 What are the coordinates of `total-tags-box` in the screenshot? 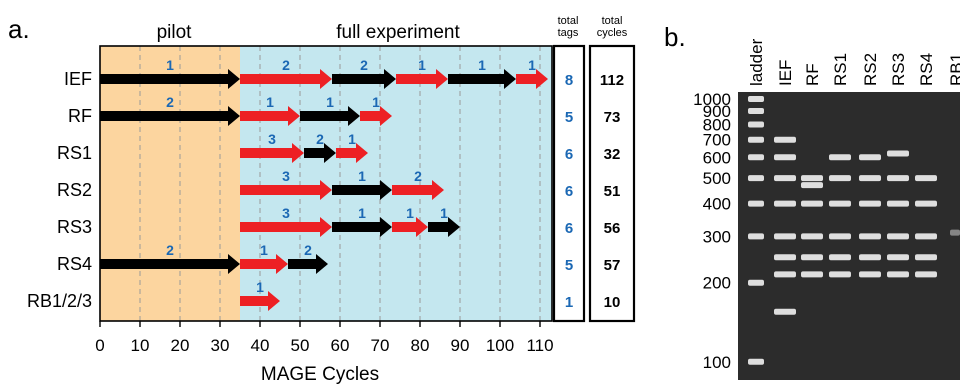 It's located at (569, 183).